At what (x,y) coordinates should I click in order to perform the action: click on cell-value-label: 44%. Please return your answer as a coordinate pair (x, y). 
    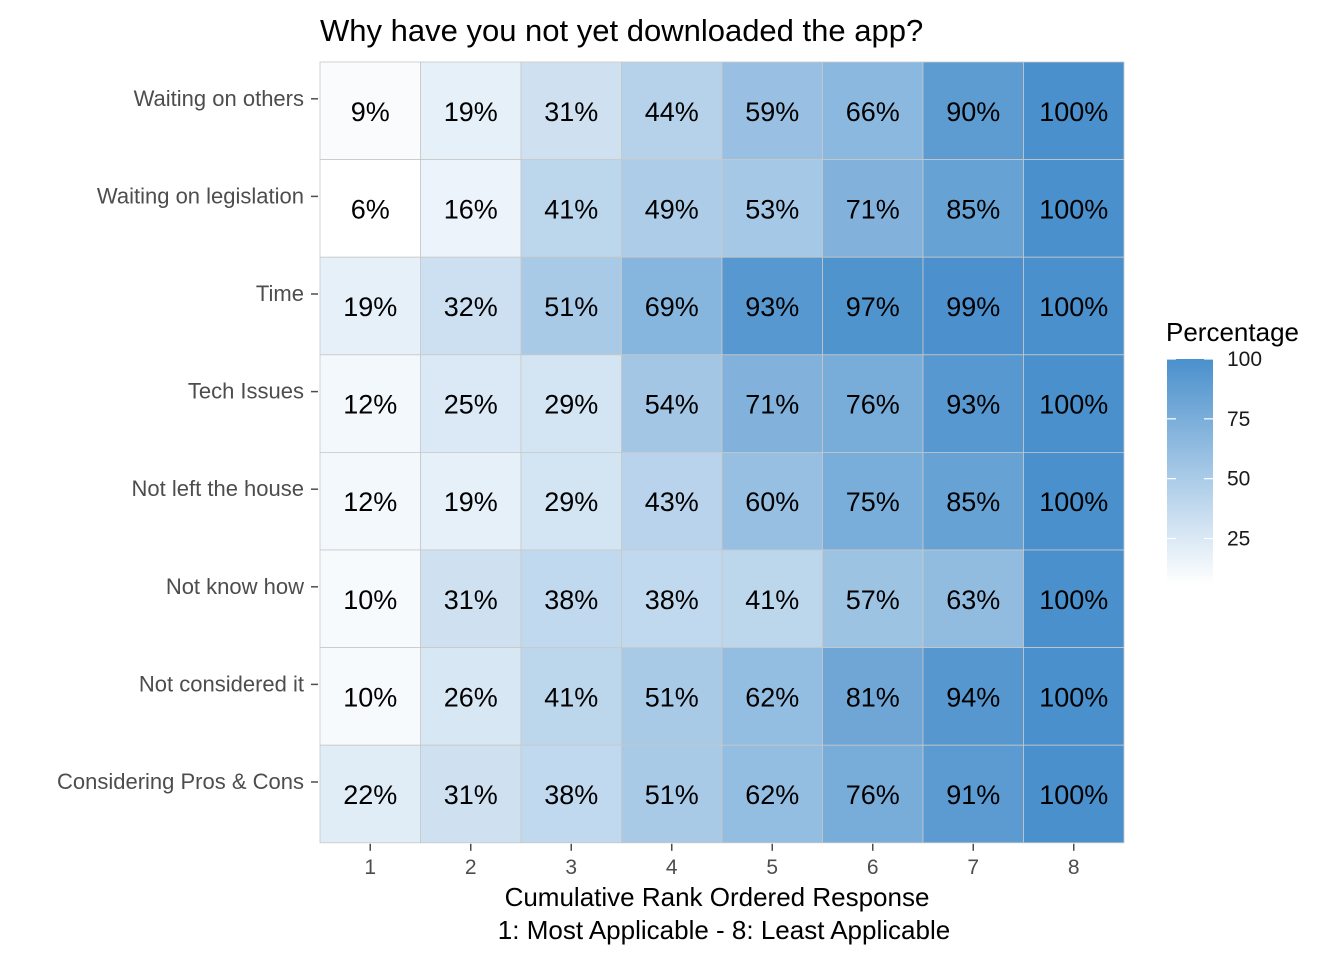
    Looking at the image, I should click on (672, 112).